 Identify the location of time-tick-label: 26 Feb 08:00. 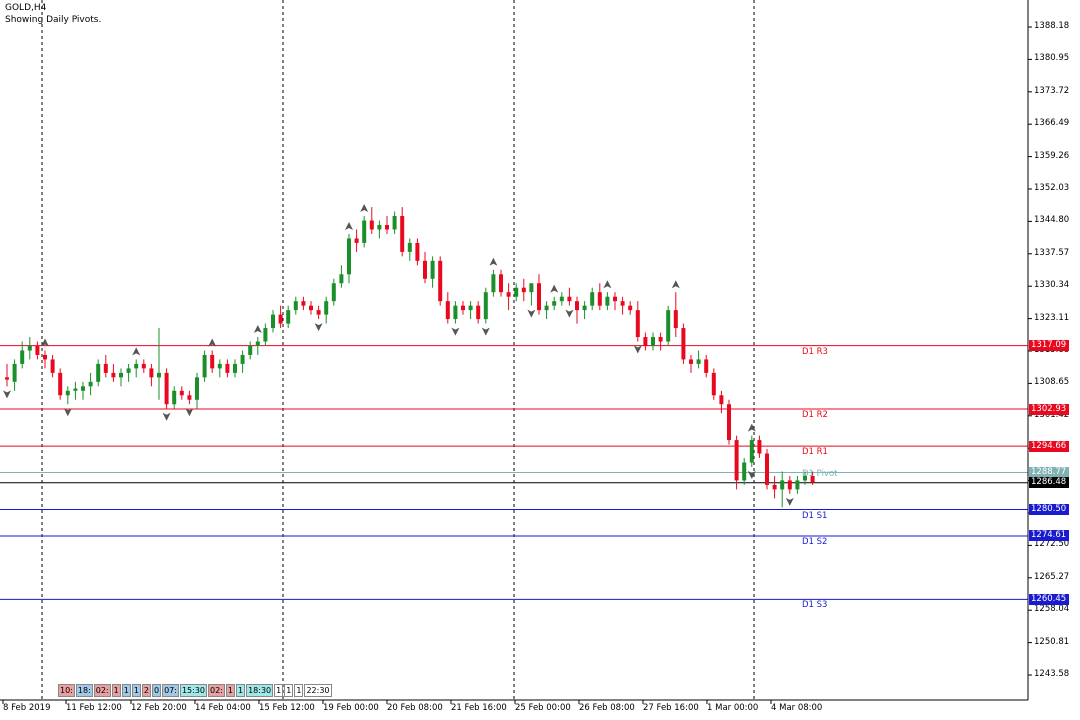
(607, 708).